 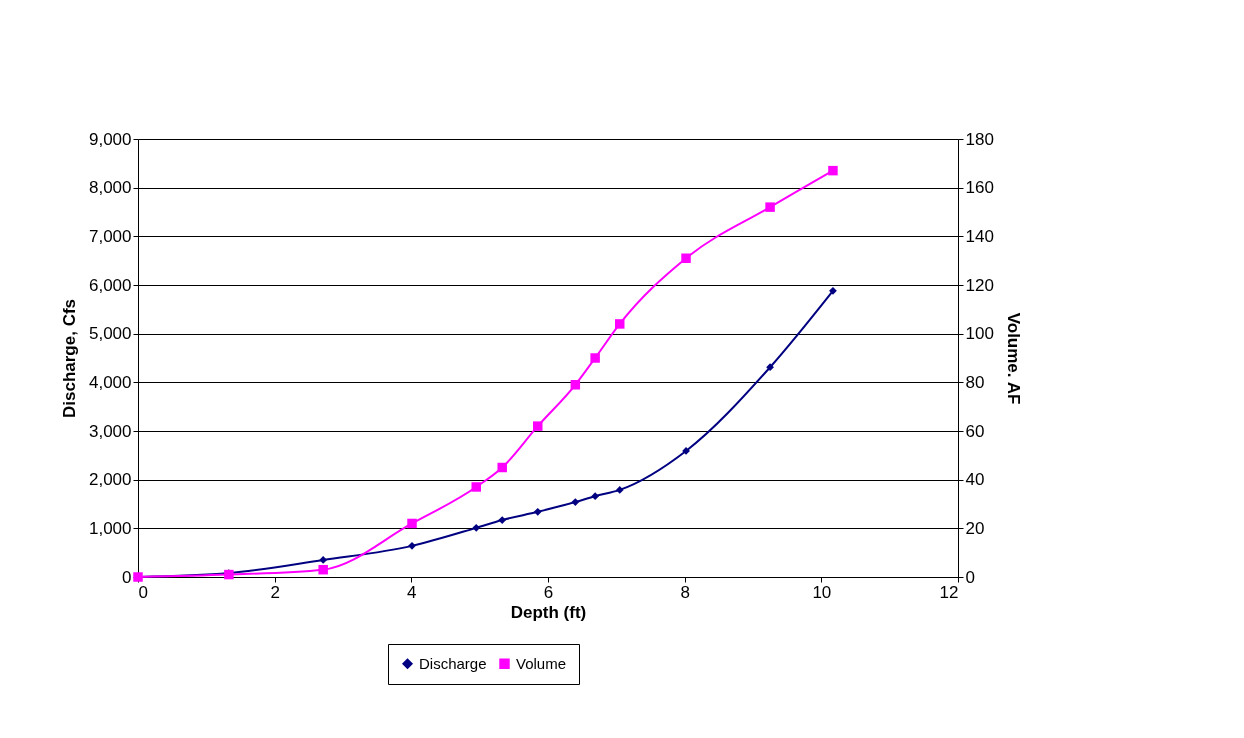 What do you see at coordinates (110, 188) in the screenshot?
I see `y-tick-label: 8,000` at bounding box center [110, 188].